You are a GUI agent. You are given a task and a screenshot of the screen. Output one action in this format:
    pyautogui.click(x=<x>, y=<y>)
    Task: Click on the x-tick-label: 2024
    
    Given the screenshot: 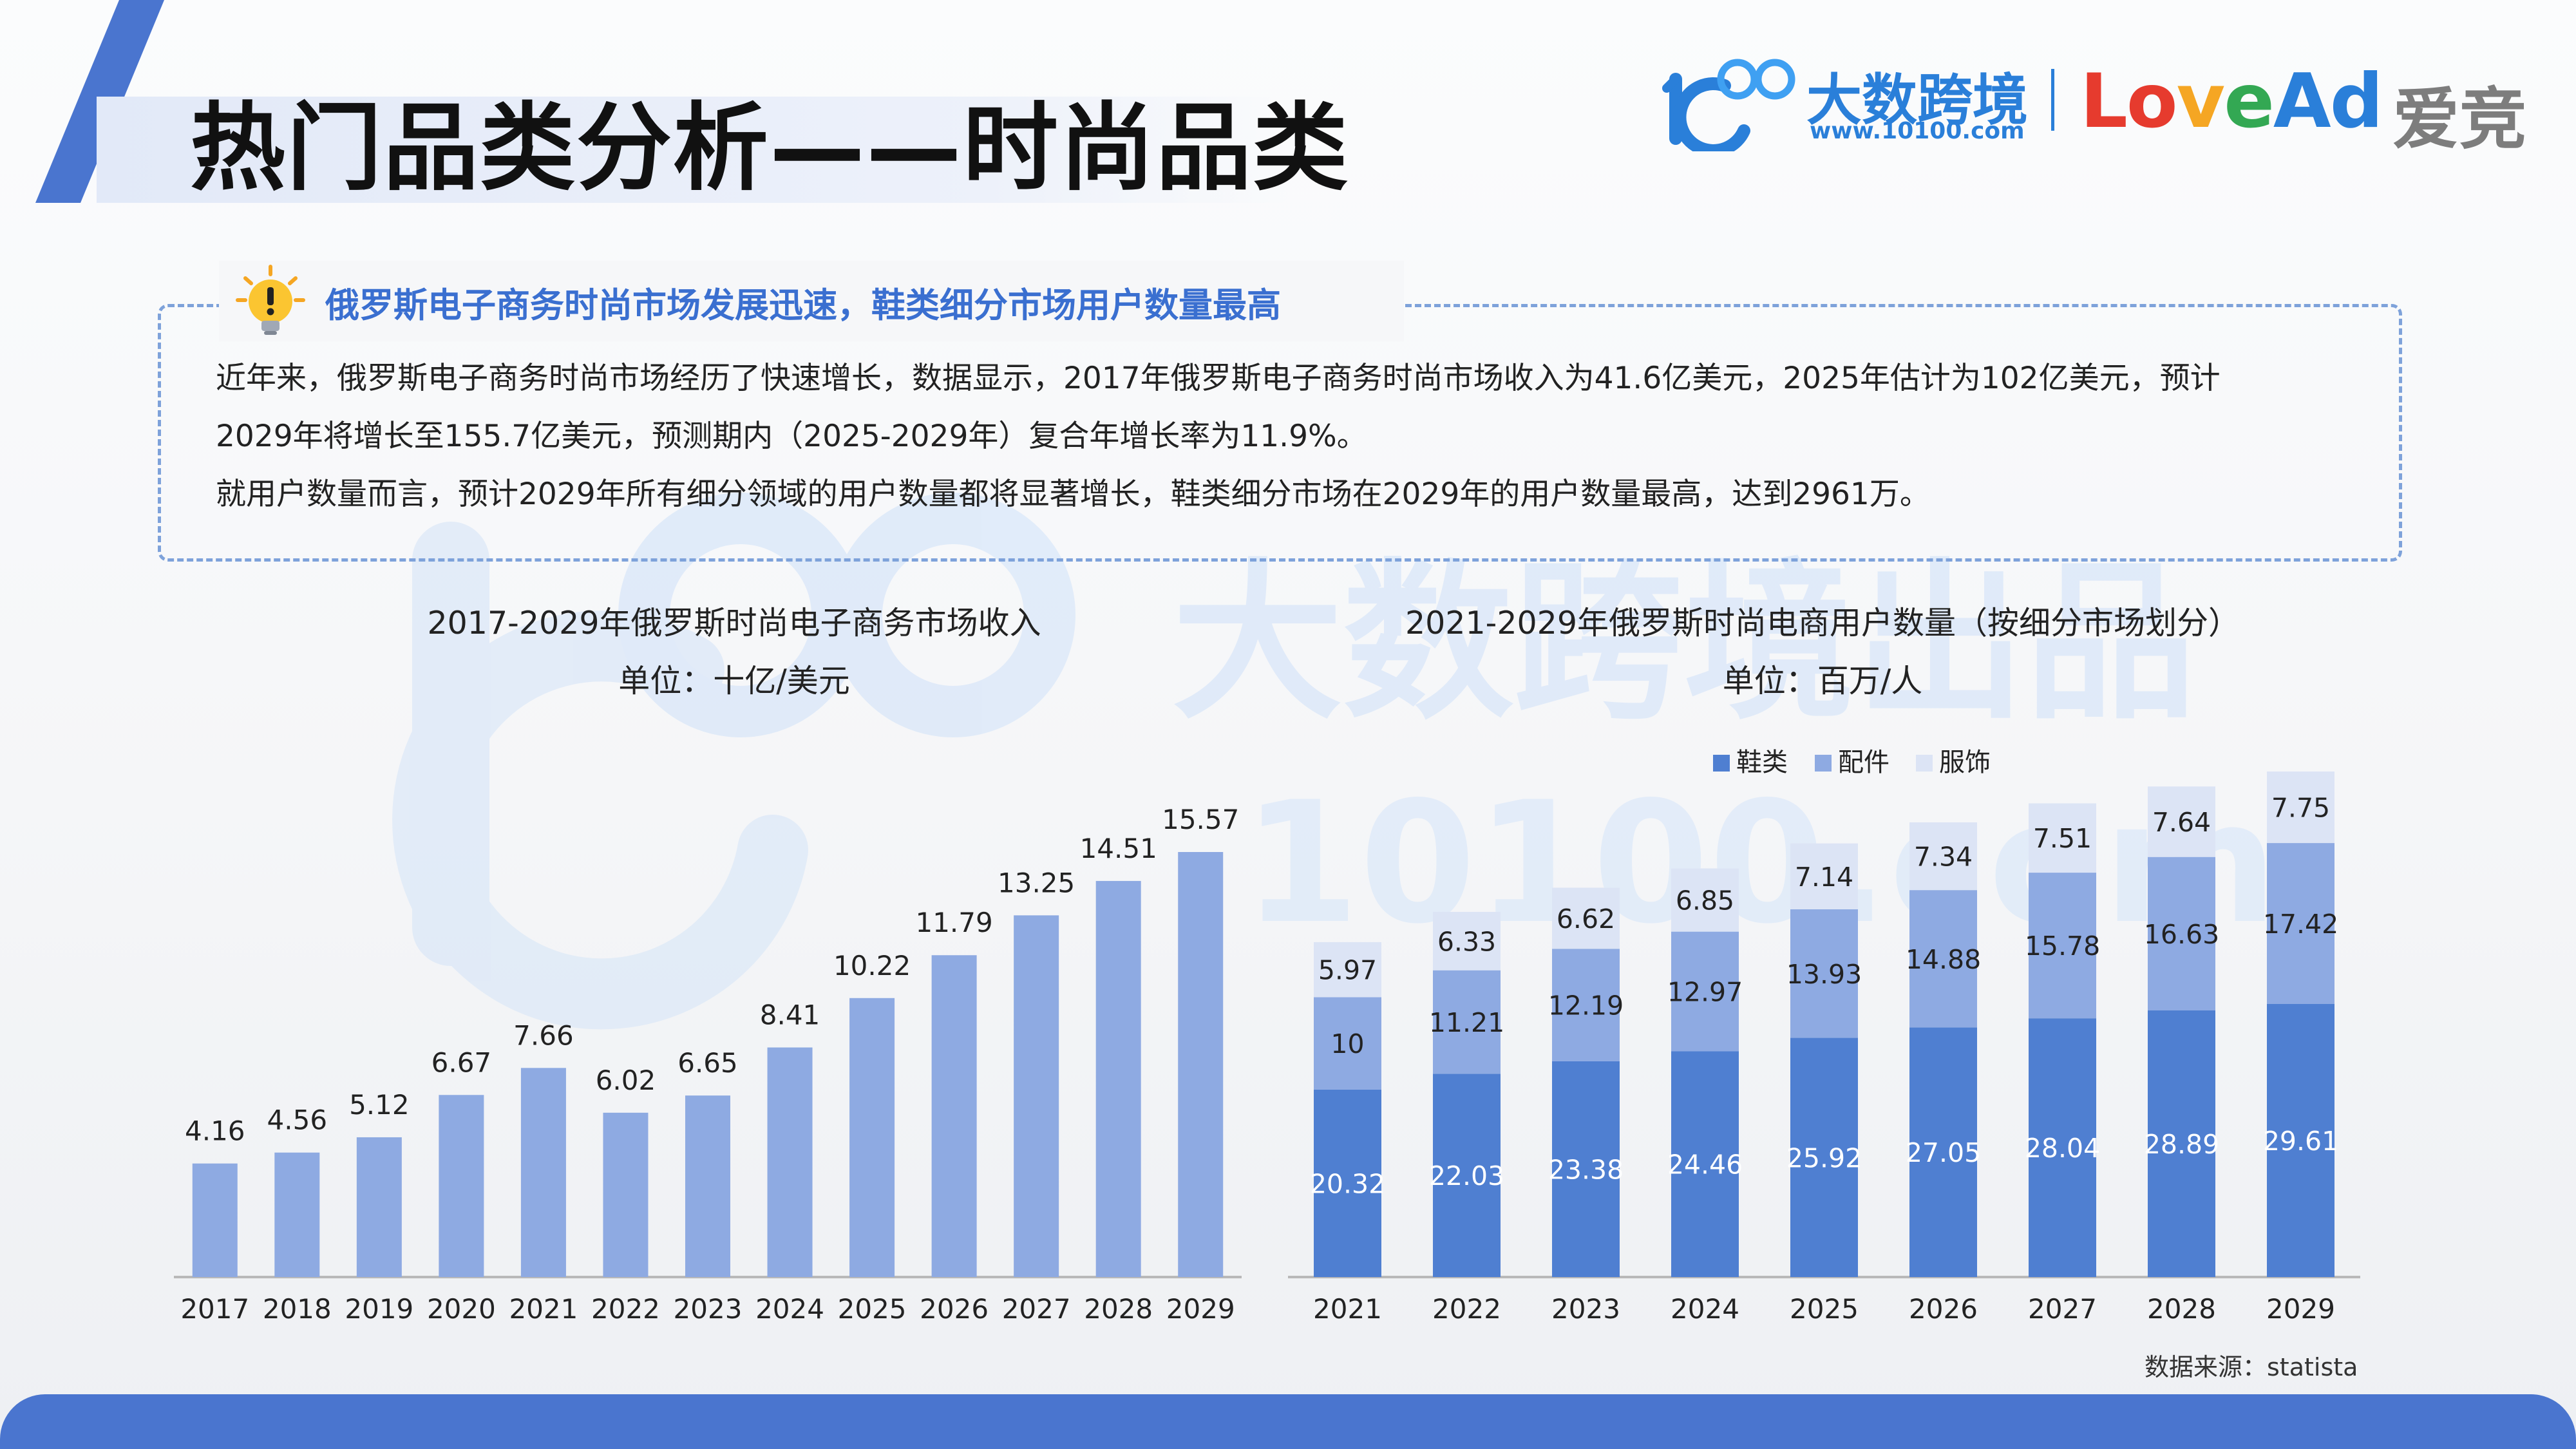 What is the action you would take?
    pyautogui.click(x=1705, y=1309)
    